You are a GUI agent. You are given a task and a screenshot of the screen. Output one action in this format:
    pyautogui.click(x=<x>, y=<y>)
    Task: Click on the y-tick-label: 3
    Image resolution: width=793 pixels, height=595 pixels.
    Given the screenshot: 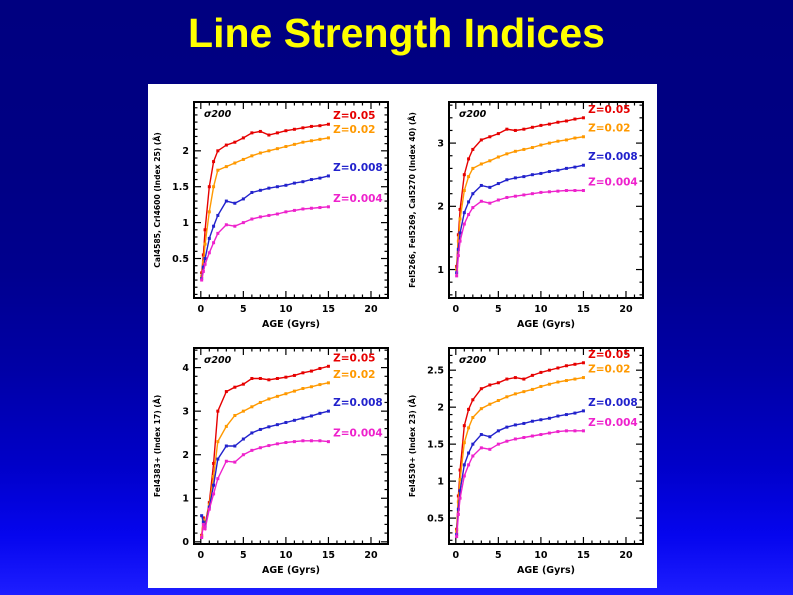 What is the action you would take?
    pyautogui.click(x=440, y=143)
    